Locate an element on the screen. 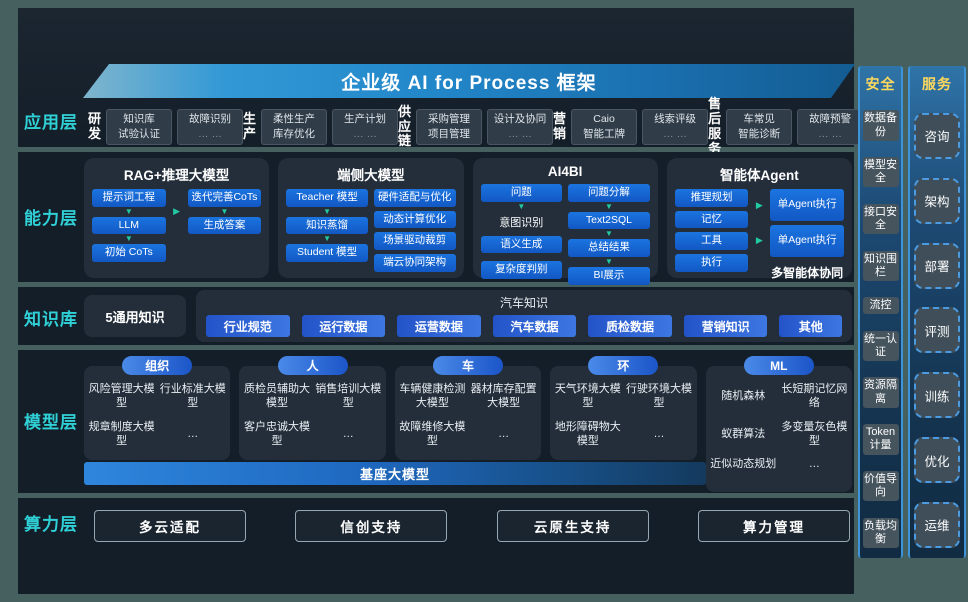  layer-label-application: 应用层 is located at coordinates (51, 122).